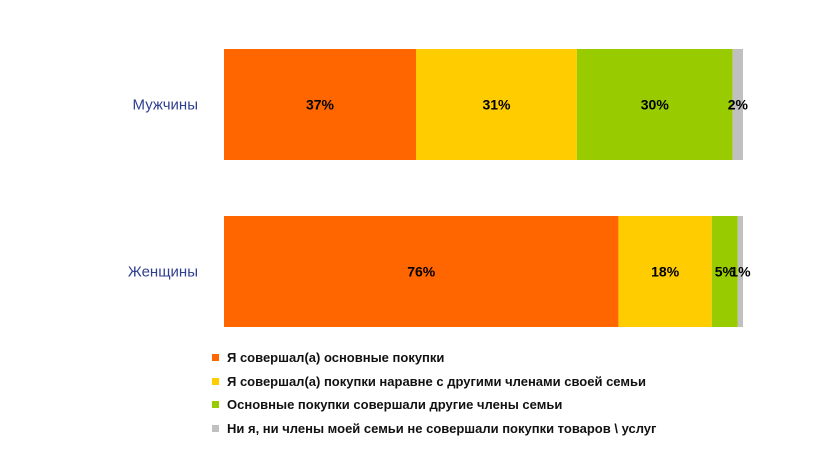 The image size is (823, 476). I want to click on data-label: 31%, so click(496, 105).